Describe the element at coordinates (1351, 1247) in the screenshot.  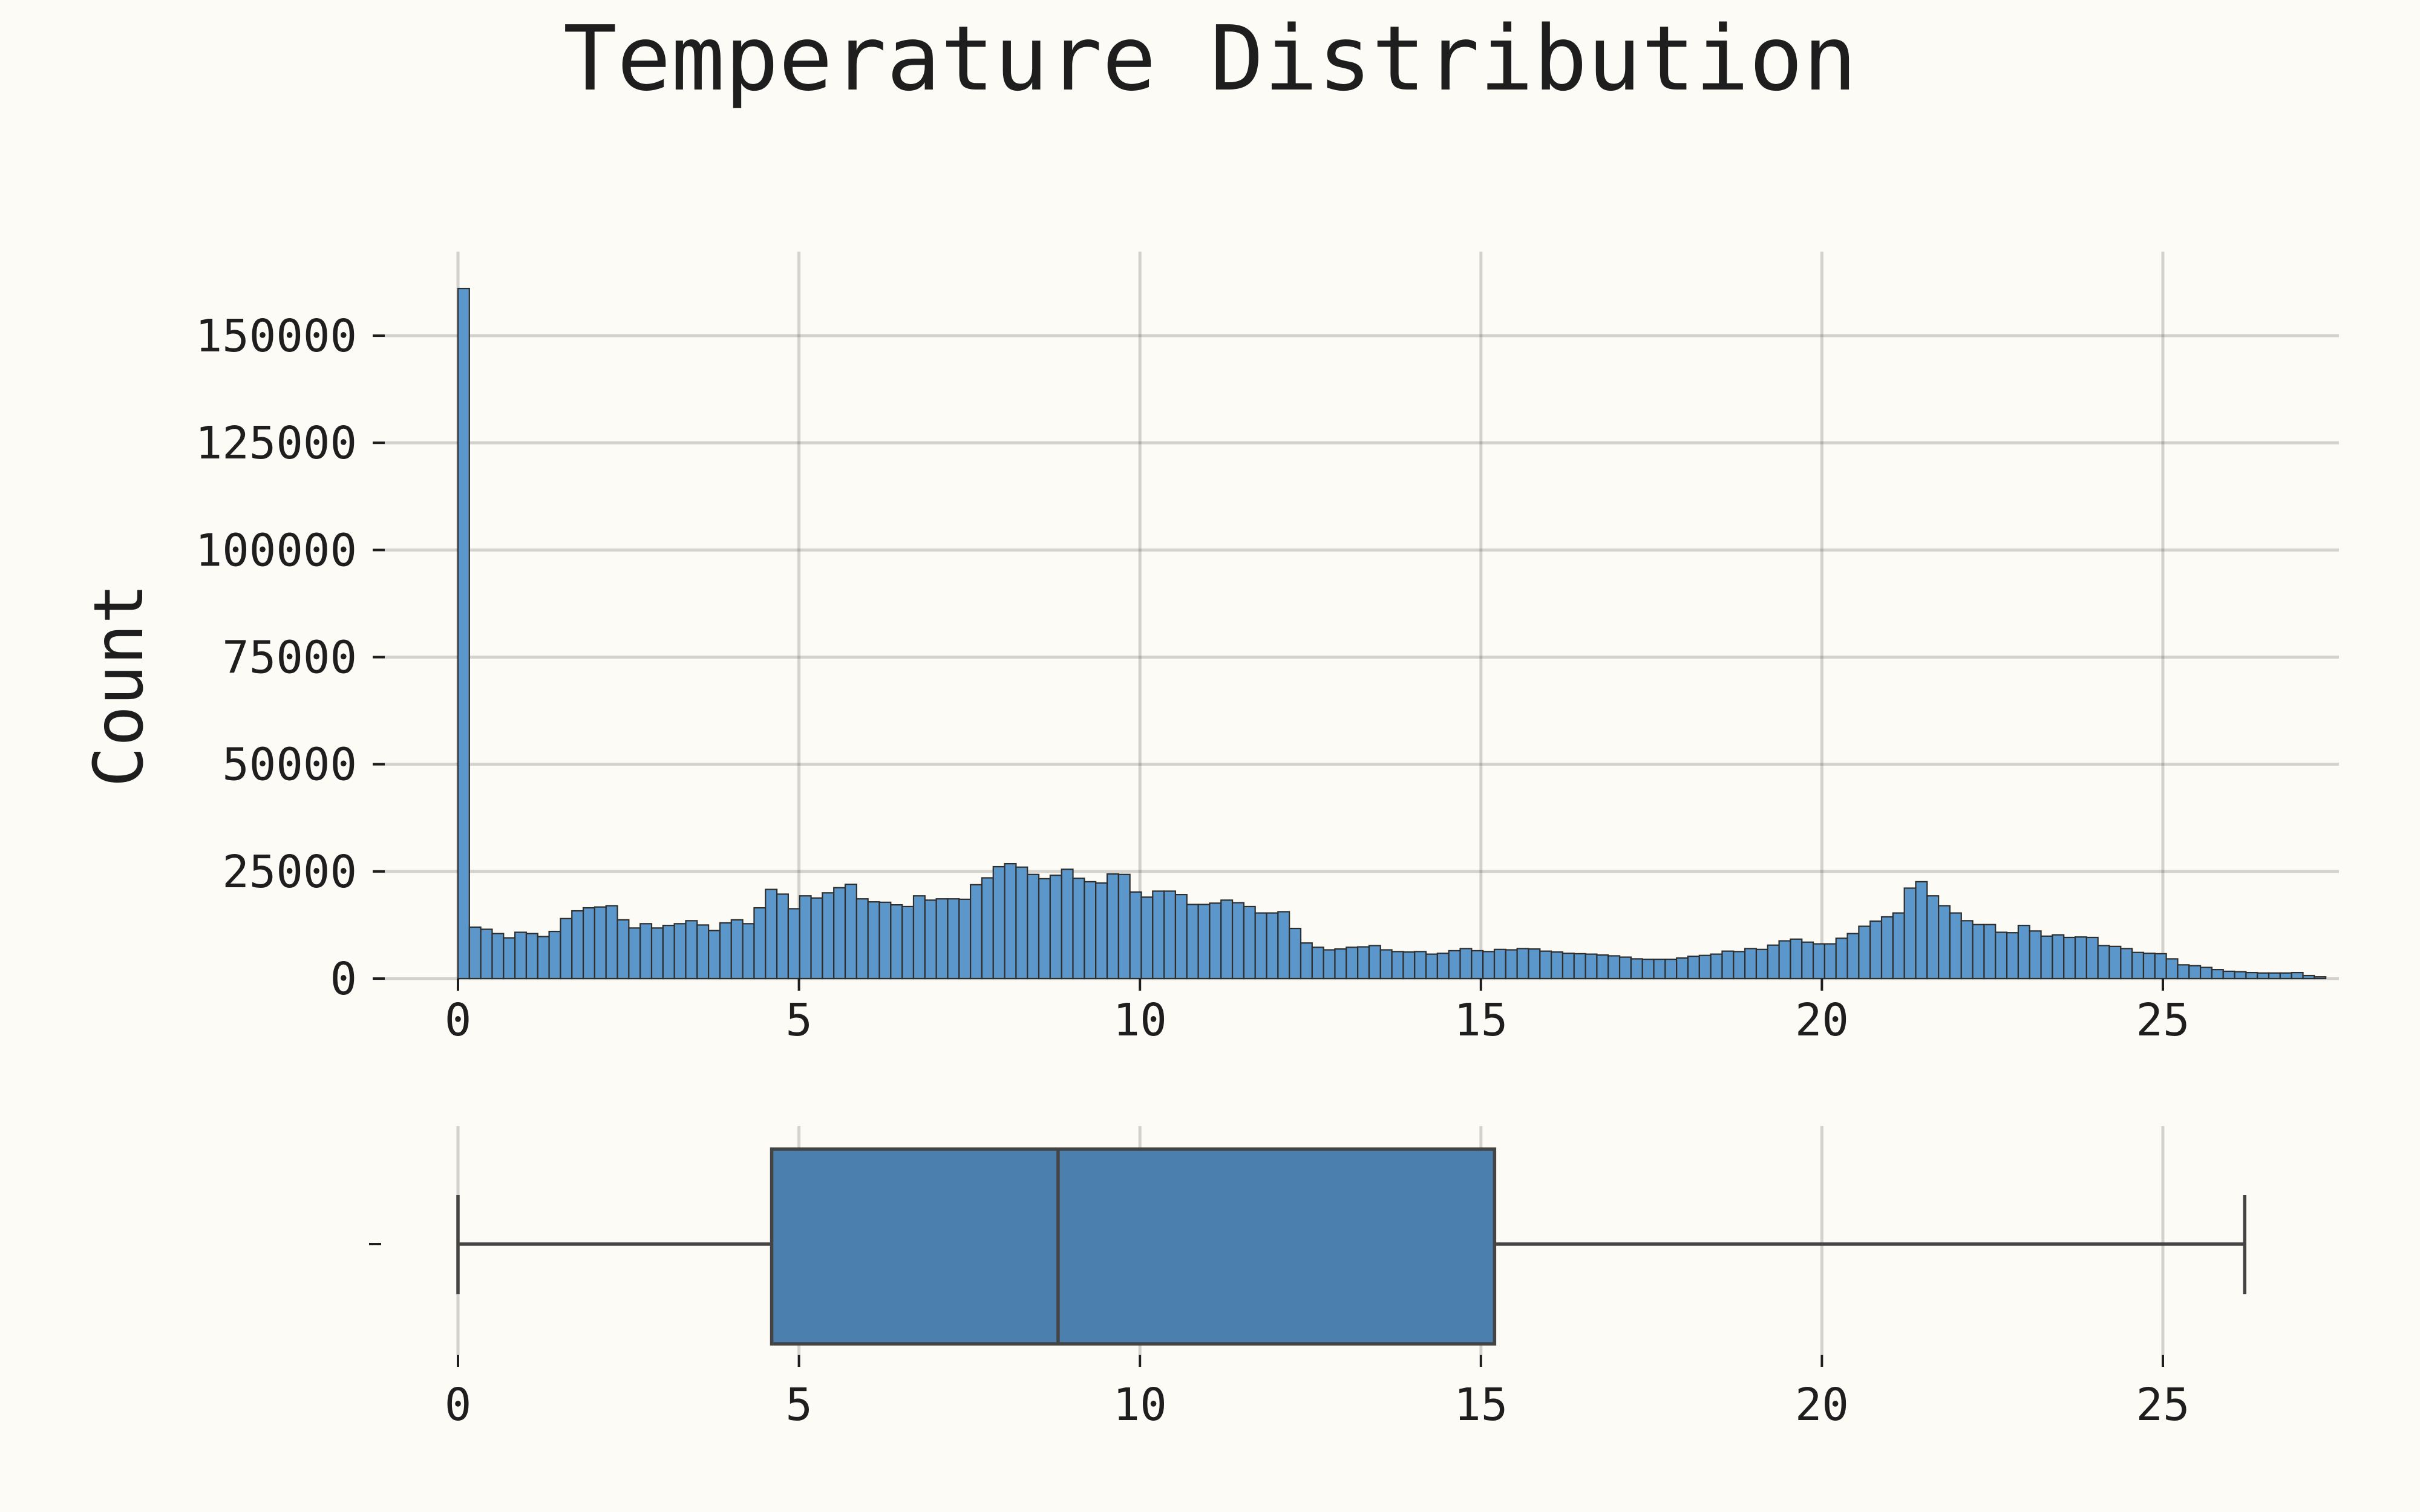
I see `boxplot` at that location.